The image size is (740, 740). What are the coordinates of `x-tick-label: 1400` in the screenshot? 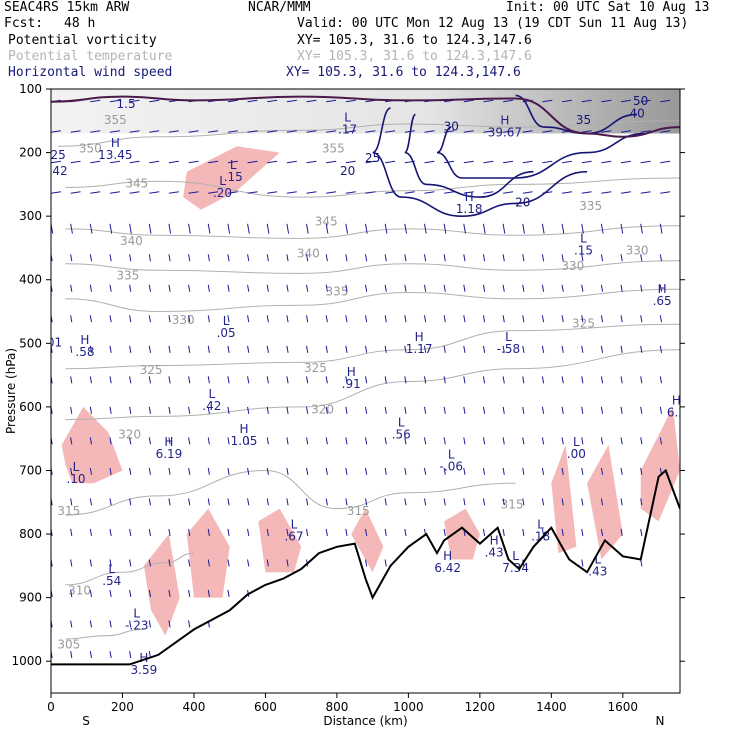 It's located at (551, 707).